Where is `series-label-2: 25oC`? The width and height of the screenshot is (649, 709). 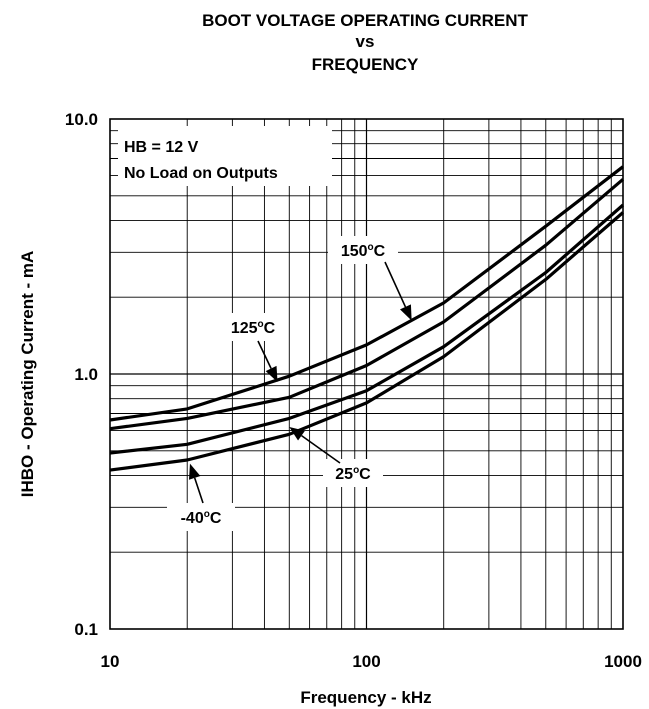 series-label-2: 25oC is located at coordinates (353, 474).